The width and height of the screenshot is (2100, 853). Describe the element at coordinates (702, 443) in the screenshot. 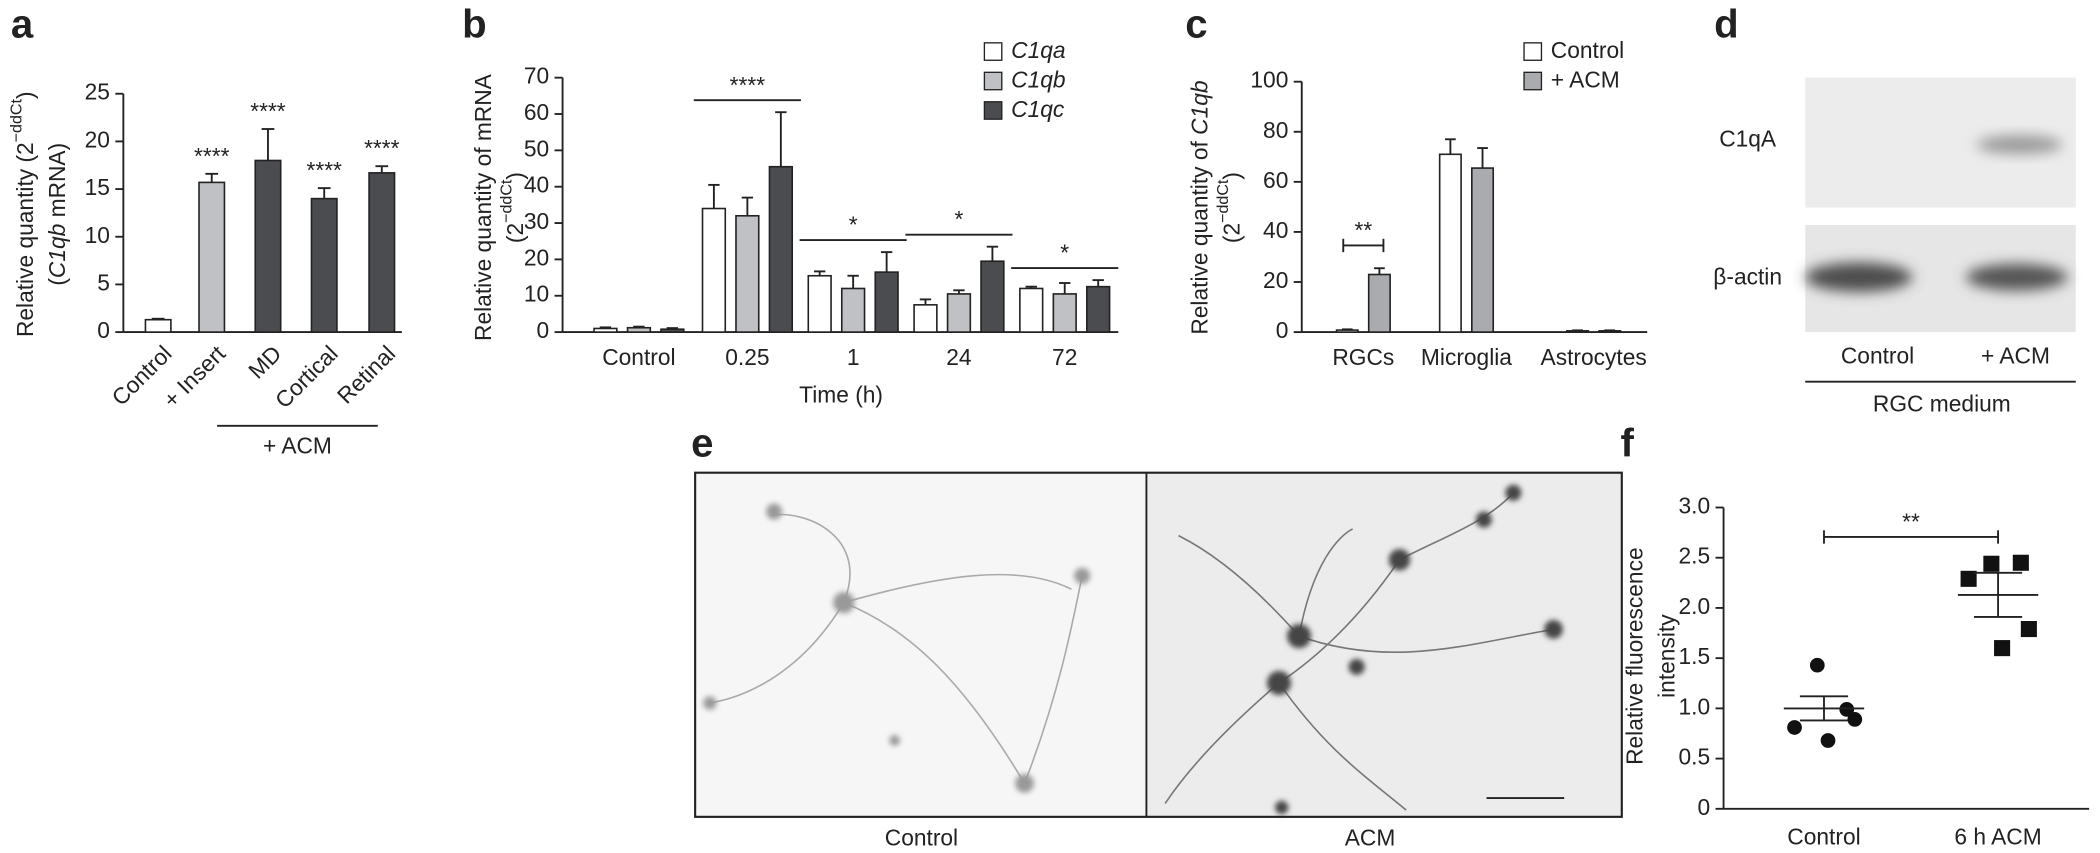

I see `panel-letter: e` at that location.